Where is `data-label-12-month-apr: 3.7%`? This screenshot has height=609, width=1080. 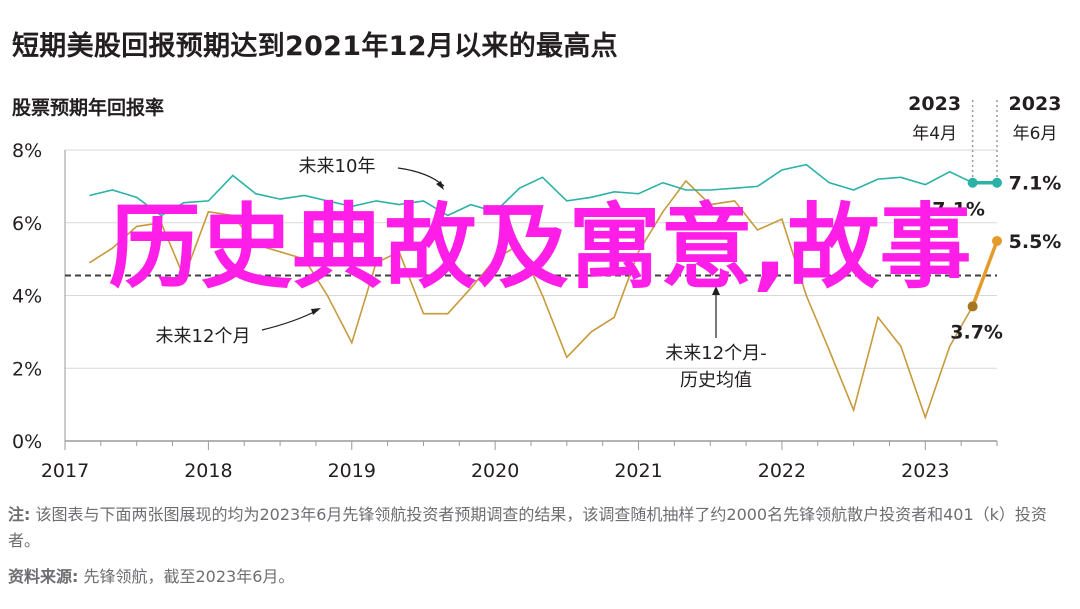
data-label-12-month-apr: 3.7% is located at coordinates (976, 332).